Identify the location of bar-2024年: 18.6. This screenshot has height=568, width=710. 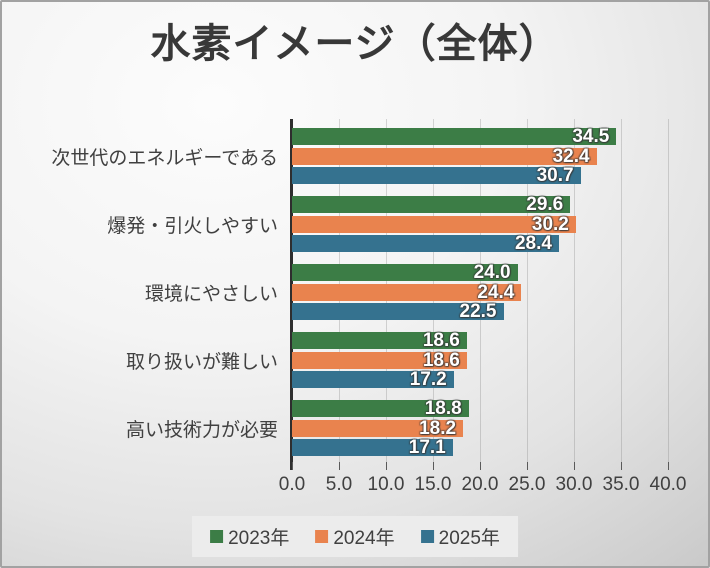
(379, 360).